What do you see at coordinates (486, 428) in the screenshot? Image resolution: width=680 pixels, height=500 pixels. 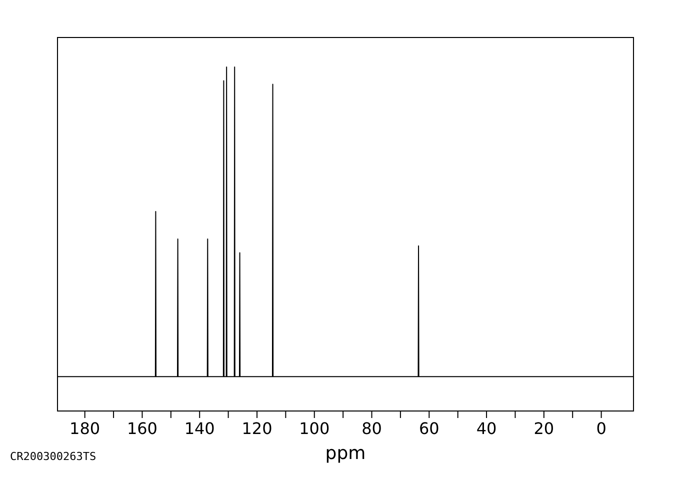 I see `x-tick-label: 40` at bounding box center [486, 428].